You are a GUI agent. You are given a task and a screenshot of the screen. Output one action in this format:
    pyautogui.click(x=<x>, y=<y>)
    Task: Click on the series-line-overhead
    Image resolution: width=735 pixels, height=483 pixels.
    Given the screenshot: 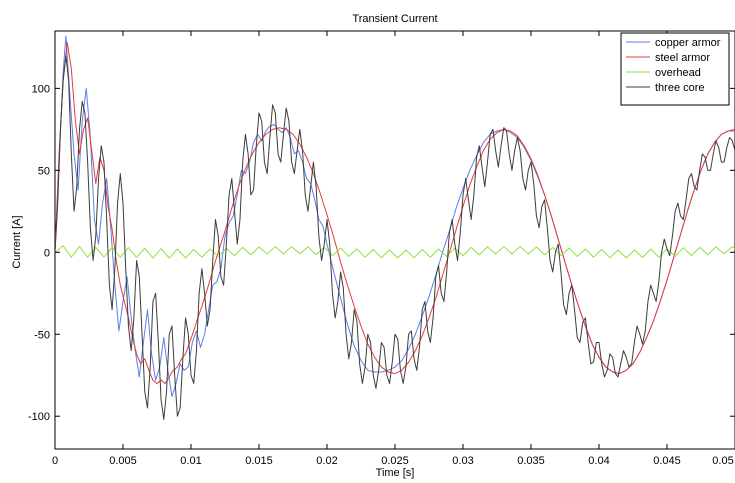 What is the action you would take?
    pyautogui.click(x=395, y=252)
    